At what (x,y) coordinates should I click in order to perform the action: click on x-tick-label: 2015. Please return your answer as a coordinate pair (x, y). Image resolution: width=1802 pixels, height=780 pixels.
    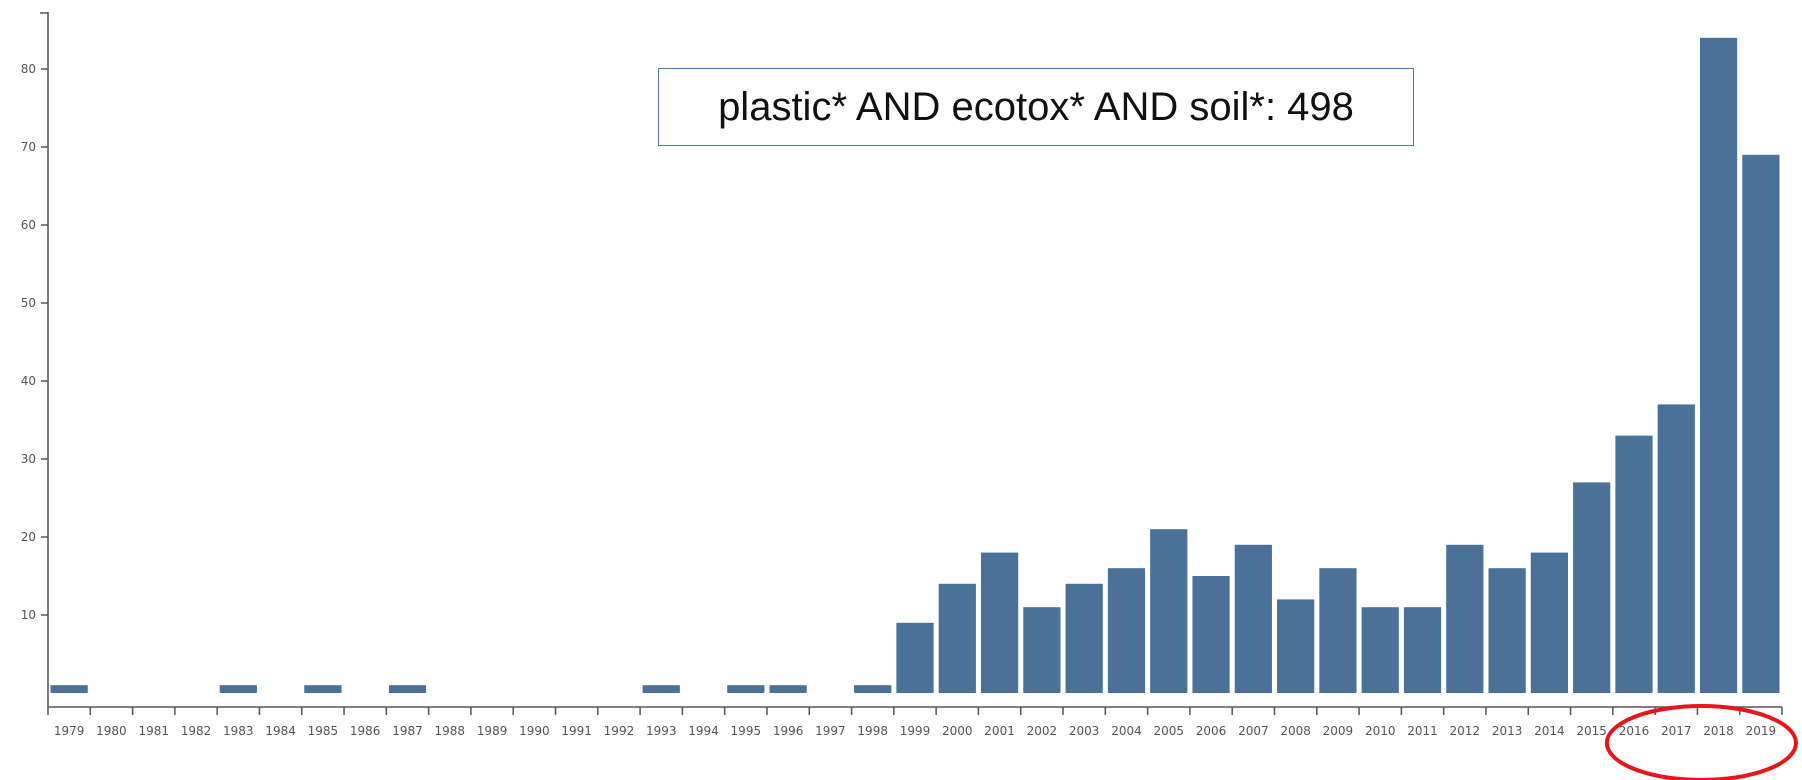
    Looking at the image, I should click on (1591, 731).